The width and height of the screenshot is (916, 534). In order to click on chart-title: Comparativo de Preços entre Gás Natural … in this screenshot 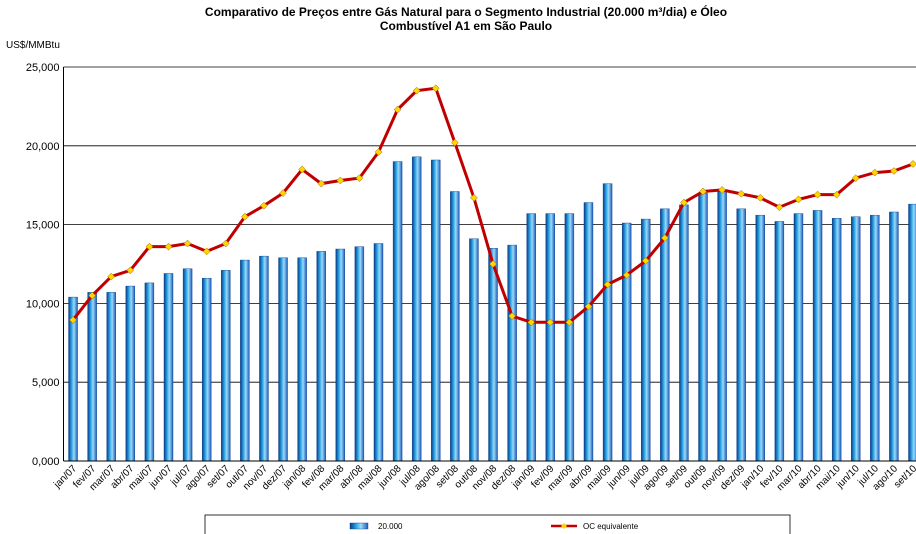, I will do `click(466, 11)`.